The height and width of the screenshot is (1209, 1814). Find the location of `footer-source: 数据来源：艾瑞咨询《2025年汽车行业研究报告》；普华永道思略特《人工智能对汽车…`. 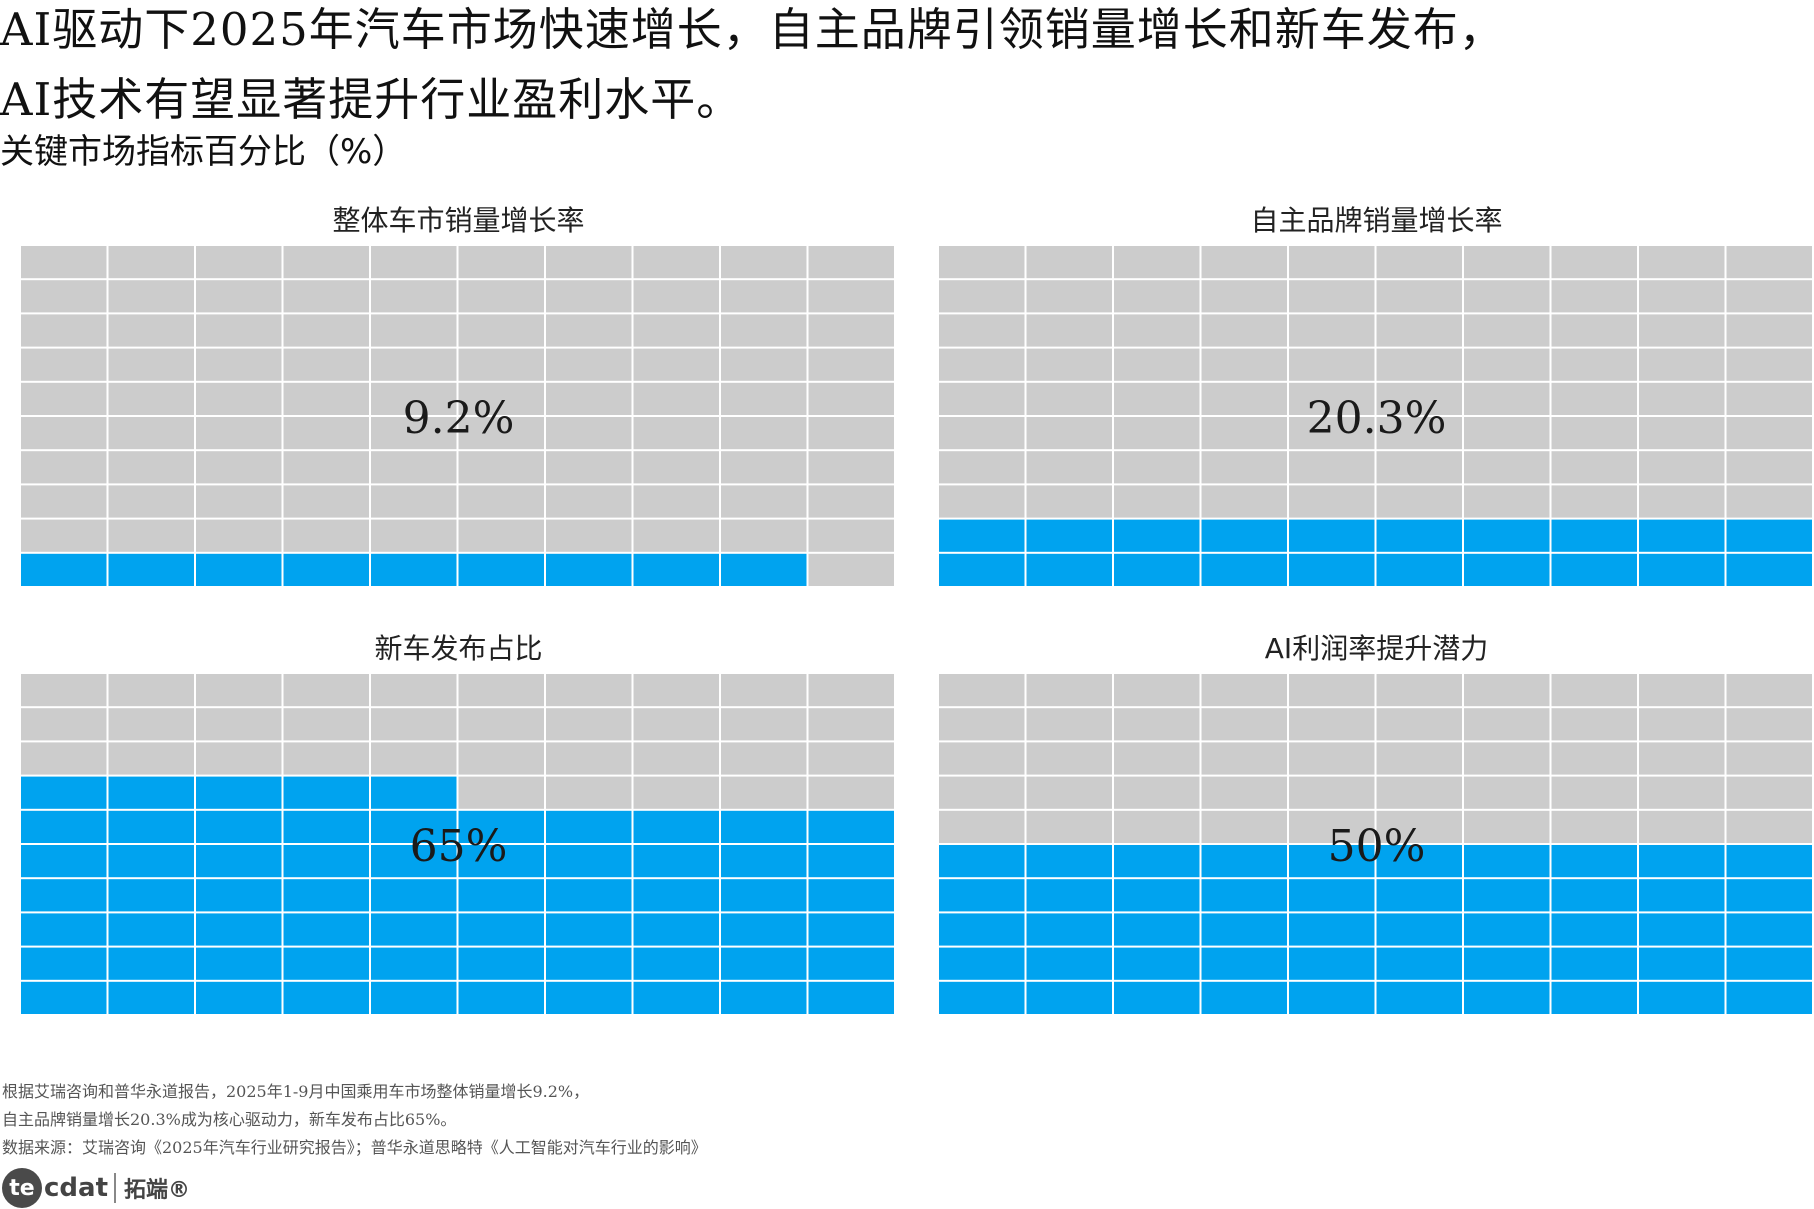

footer-source: 数据来源：艾瑞咨询《2025年汽车行业研究报告》；普华永道思略特《人工智能对汽车… is located at coordinates (354, 1147).